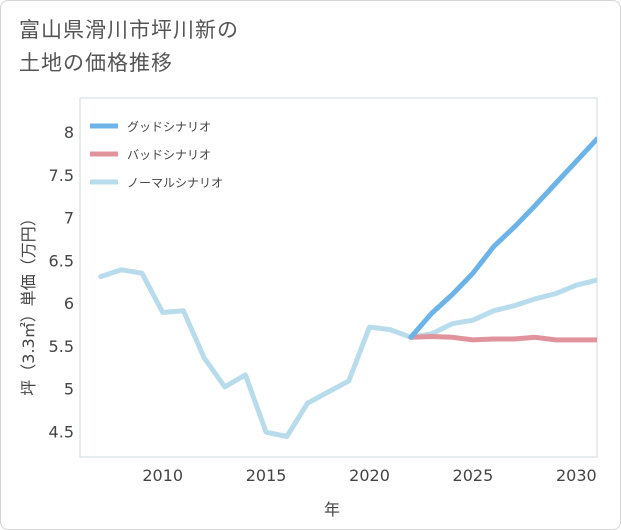 This screenshot has width=621, height=530. Describe the element at coordinates (28, 302) in the screenshot. I see `y-axis-label: 坪（3.3㎡）単価（万円）` at that location.